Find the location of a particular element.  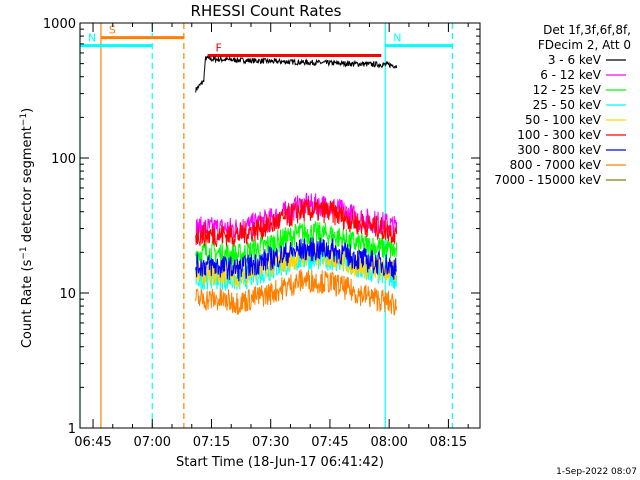

y-tick-label: 1000 is located at coordinates (59, 24).